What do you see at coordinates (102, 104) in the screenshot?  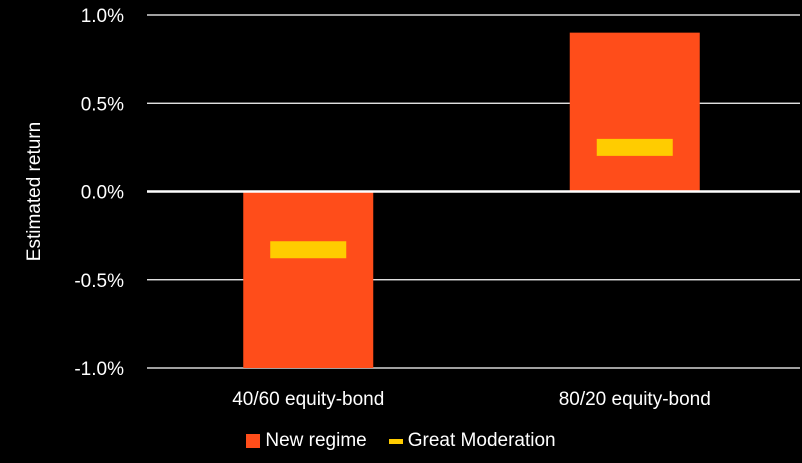 I see `y-tick-label: 0.5%` at bounding box center [102, 104].